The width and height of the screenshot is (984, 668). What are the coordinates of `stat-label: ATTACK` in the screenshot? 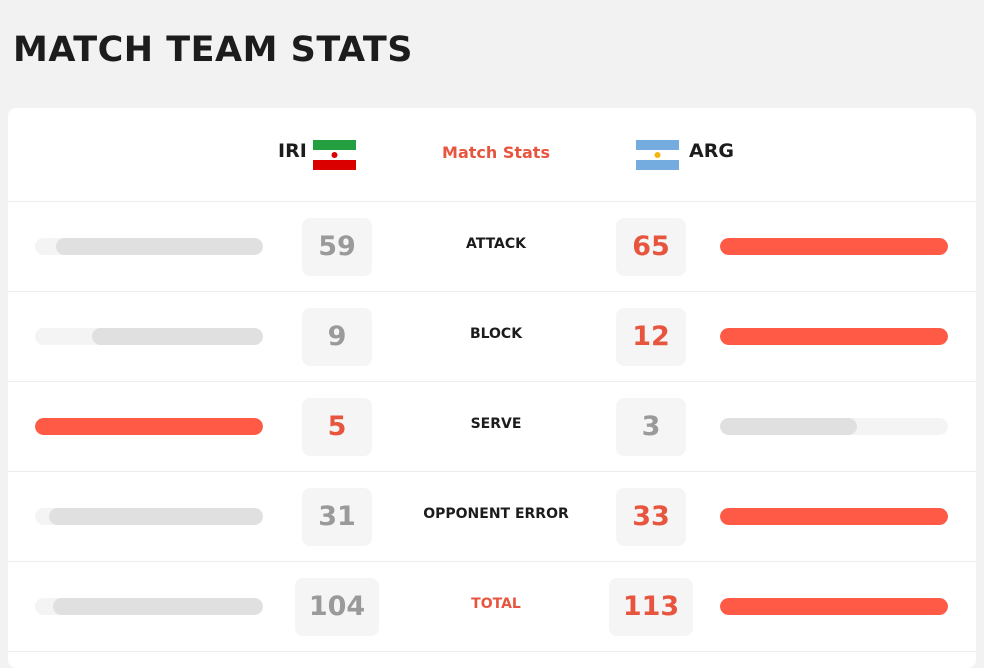 It's located at (496, 244).